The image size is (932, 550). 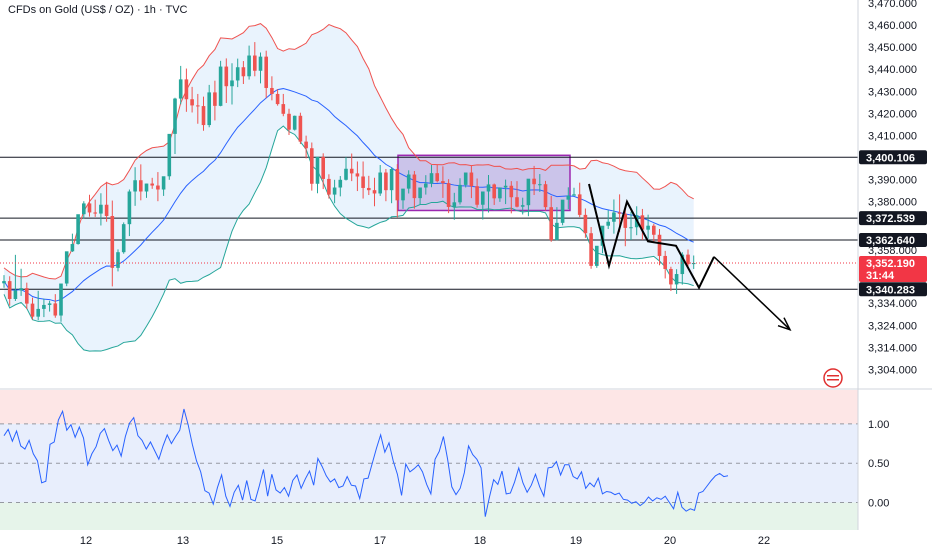 What do you see at coordinates (784, 324) in the screenshot?
I see `projection-arrow-head` at bounding box center [784, 324].